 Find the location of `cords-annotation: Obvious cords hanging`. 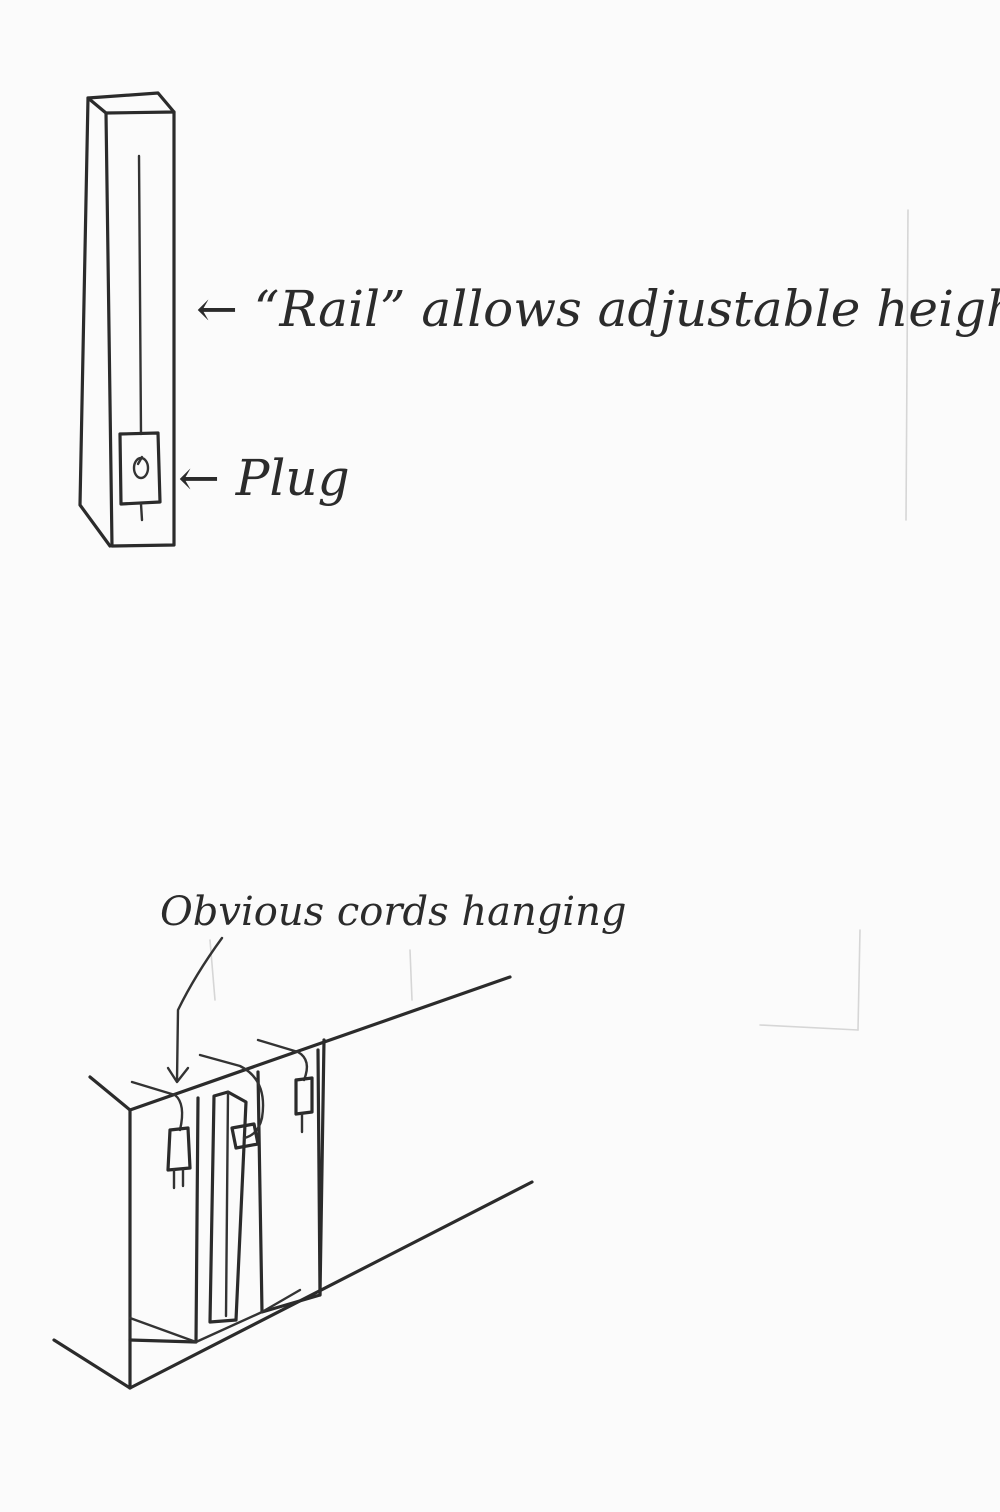

cords-annotation: Obvious cords hanging is located at coordinates (393, 912).